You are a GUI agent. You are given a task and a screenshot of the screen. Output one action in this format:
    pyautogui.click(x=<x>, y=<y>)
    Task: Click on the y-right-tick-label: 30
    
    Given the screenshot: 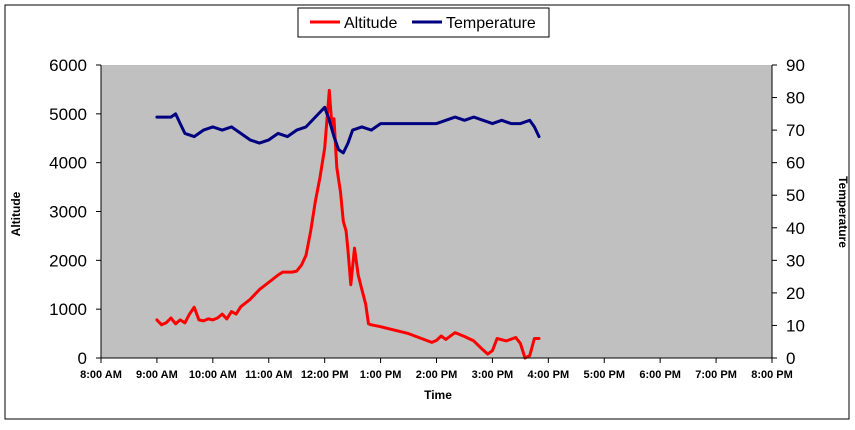 What is the action you would take?
    pyautogui.click(x=795, y=260)
    